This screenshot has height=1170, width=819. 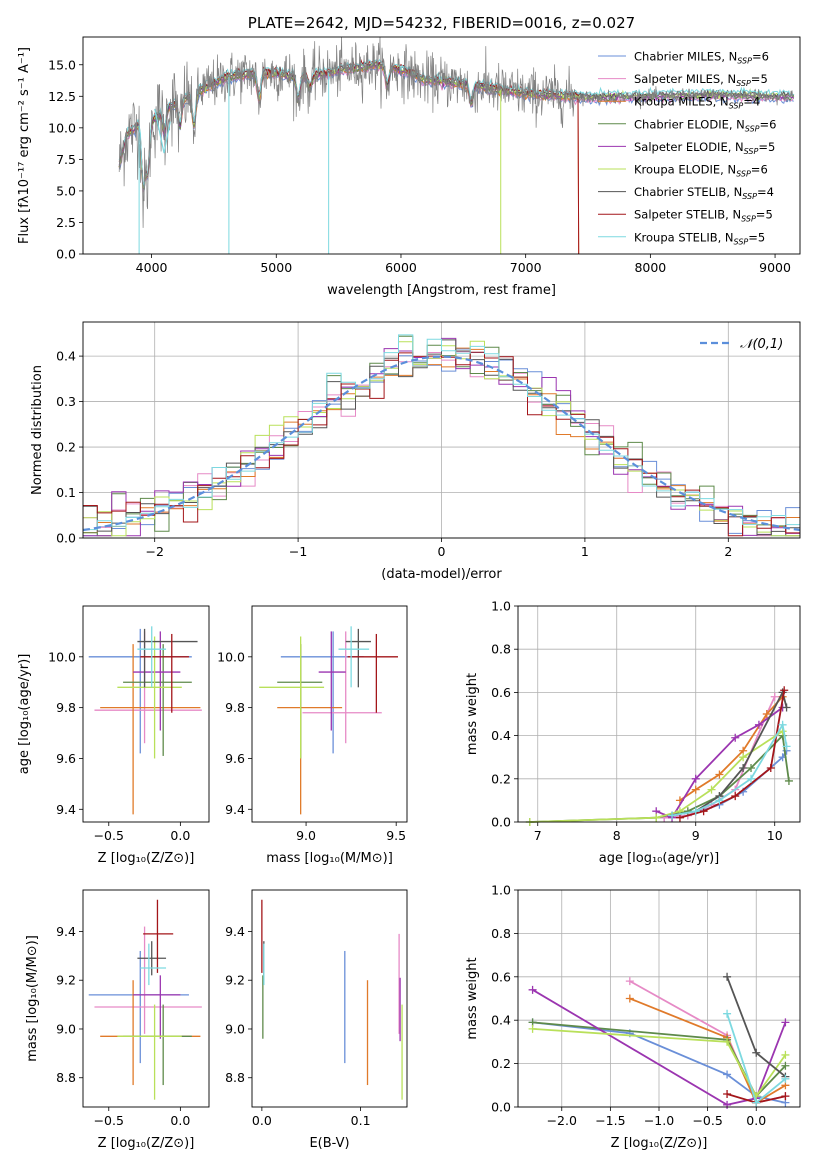 What do you see at coordinates (180, 1120) in the screenshot?
I see `mass_vs_Z-xtick-label: 0.0` at bounding box center [180, 1120].